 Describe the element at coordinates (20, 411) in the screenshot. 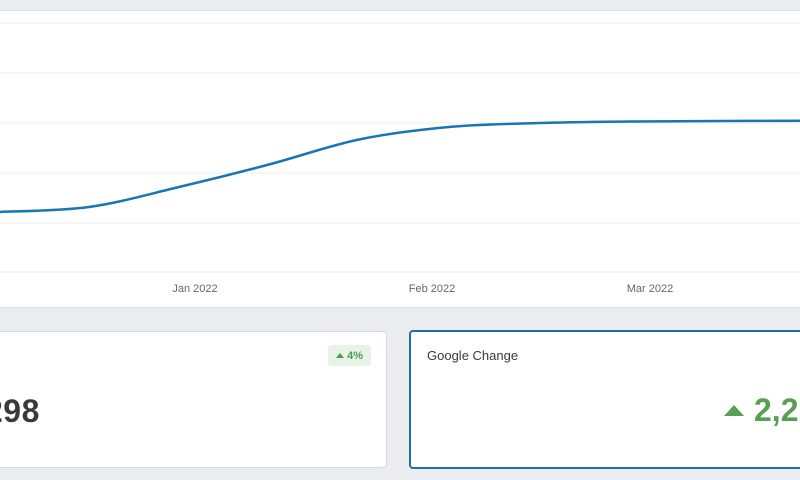

I see `metric-value: 298` at that location.